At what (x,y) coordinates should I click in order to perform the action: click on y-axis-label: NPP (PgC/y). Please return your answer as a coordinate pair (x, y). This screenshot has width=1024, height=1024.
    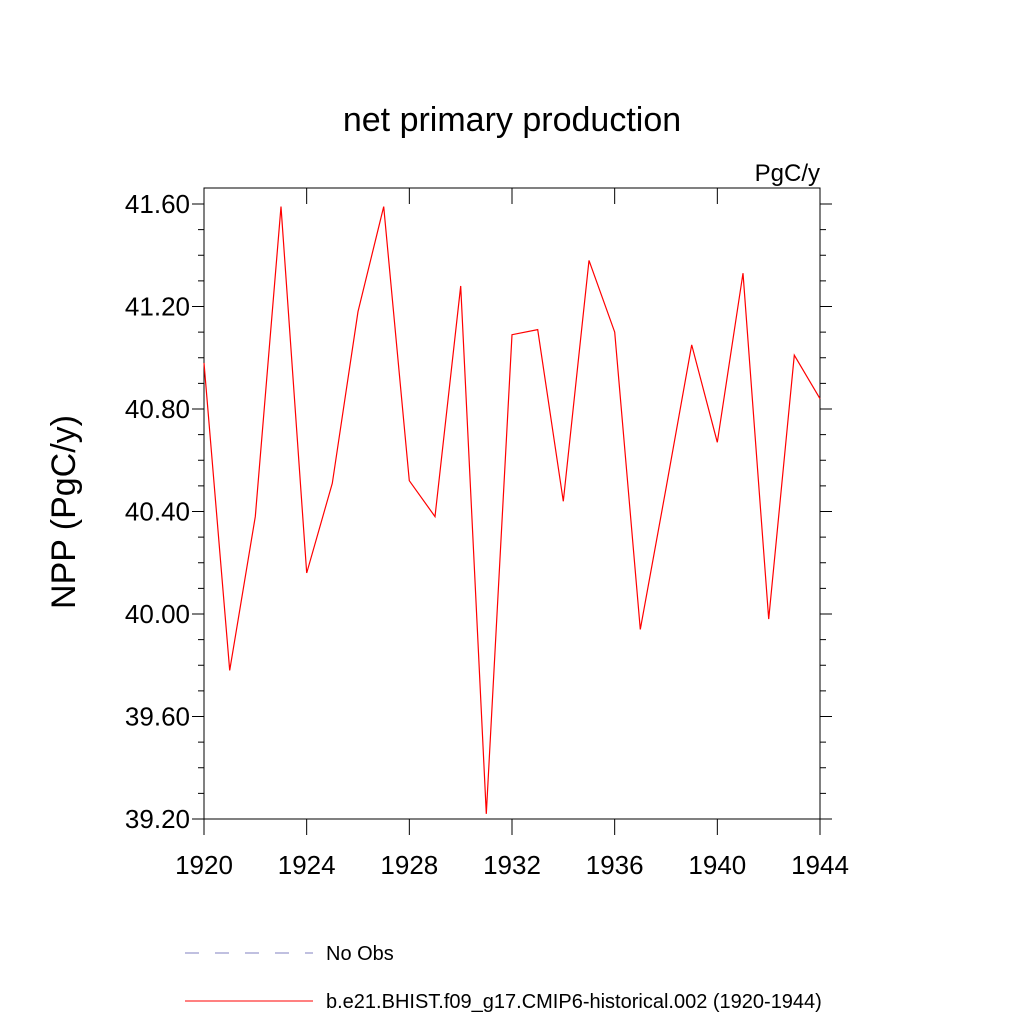
    Looking at the image, I should click on (64, 512).